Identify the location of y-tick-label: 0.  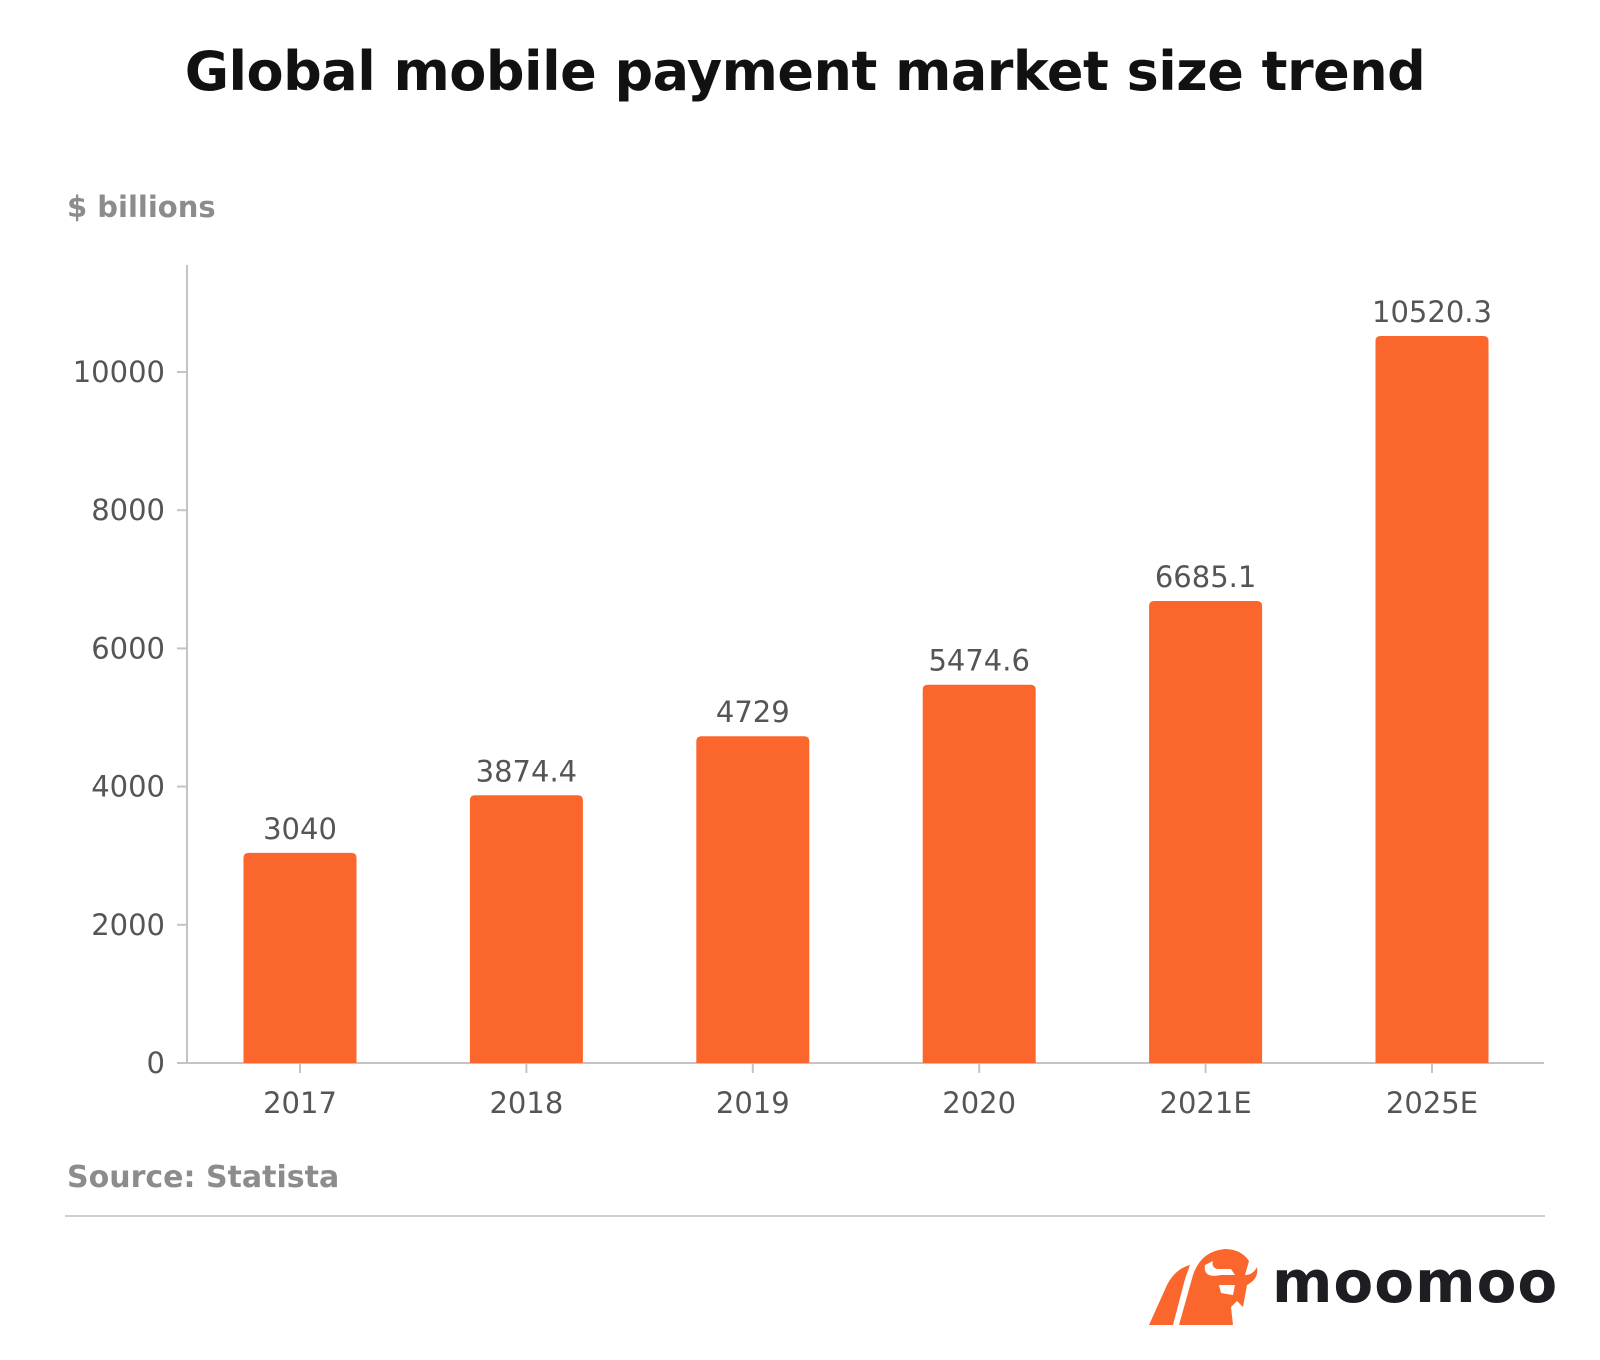
(156, 1063).